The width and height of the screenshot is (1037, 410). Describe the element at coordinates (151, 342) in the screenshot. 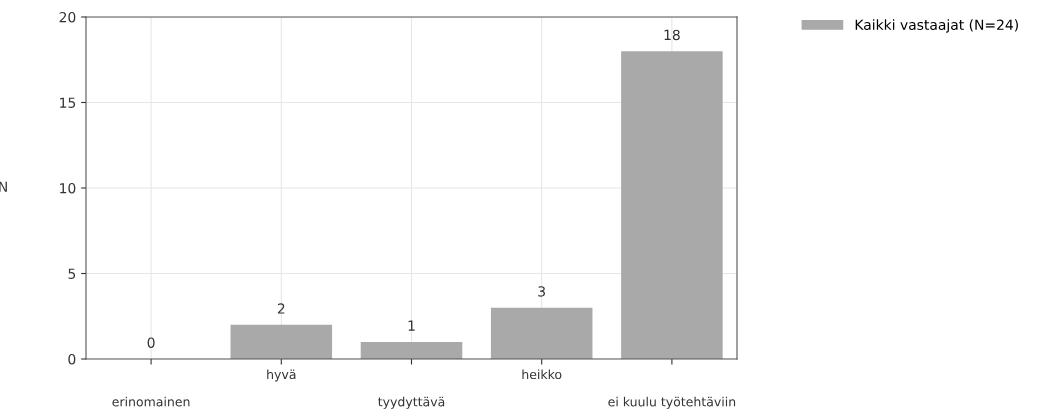

I see `data-label: 0` at that location.